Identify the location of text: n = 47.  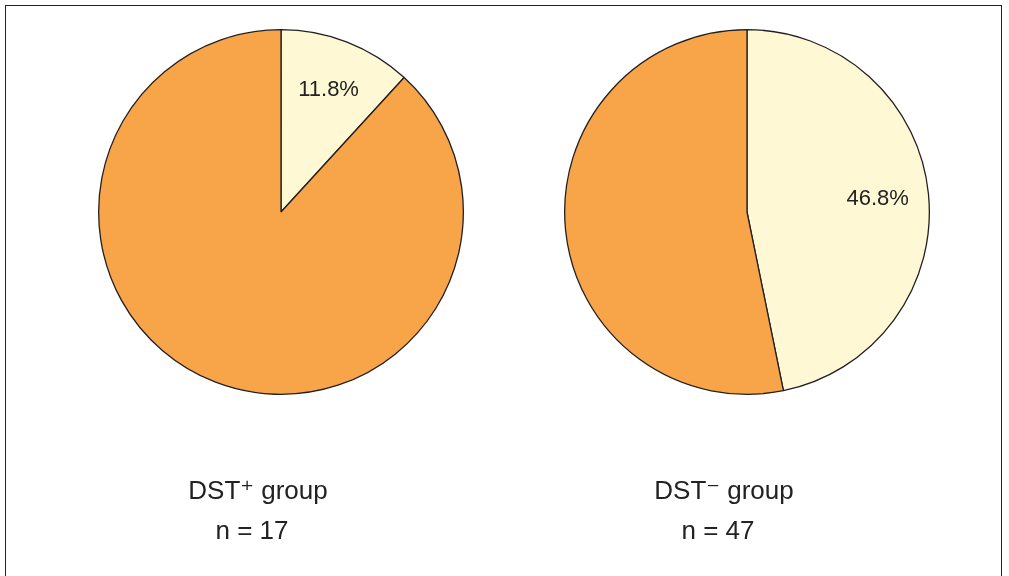
(718, 530).